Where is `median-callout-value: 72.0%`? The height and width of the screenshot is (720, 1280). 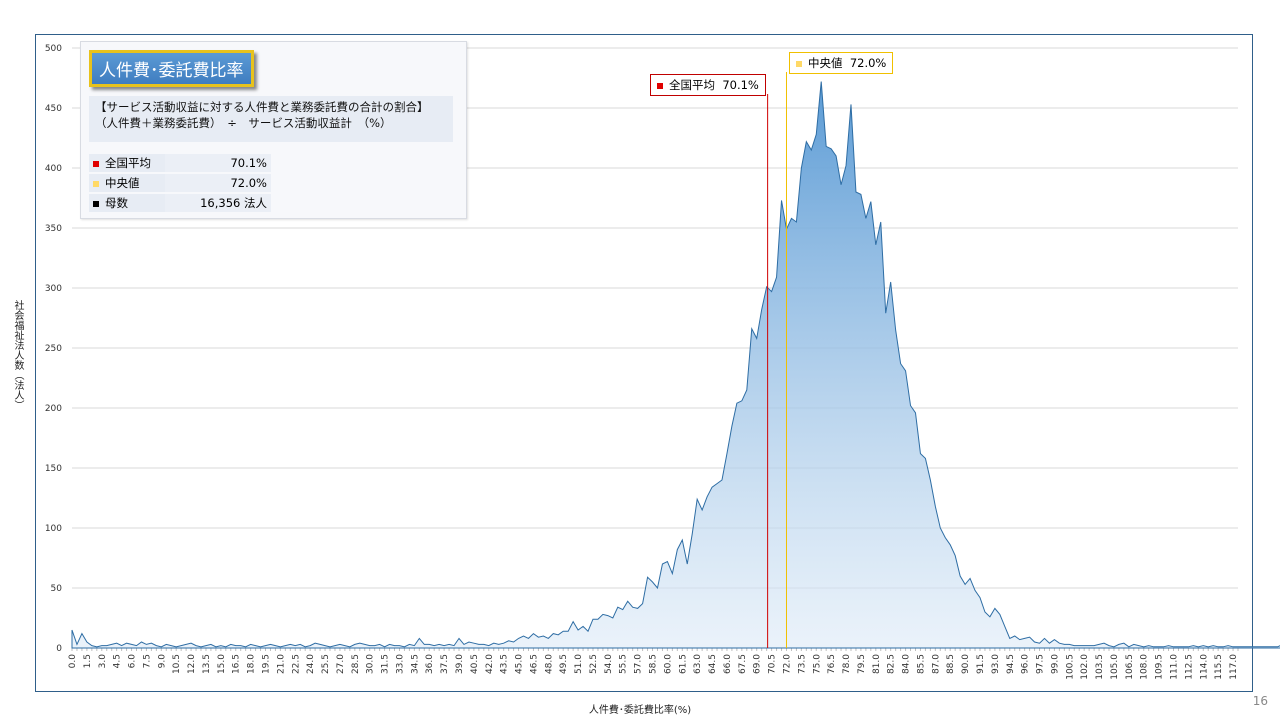
median-callout-value: 72.0% is located at coordinates (868, 63).